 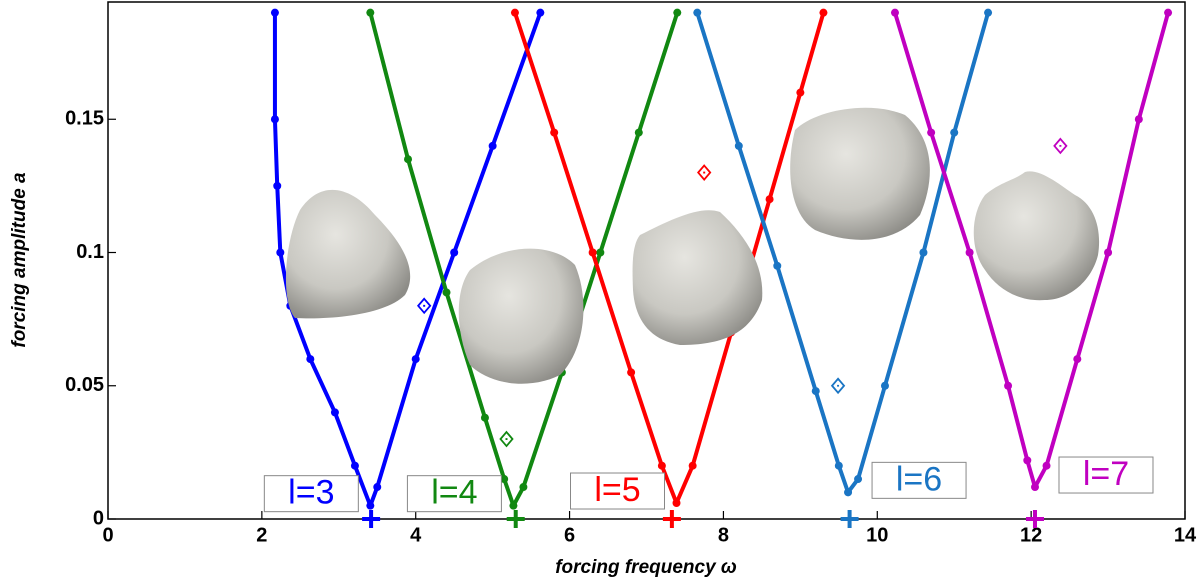 I want to click on series-label: l=5, so click(x=617, y=490).